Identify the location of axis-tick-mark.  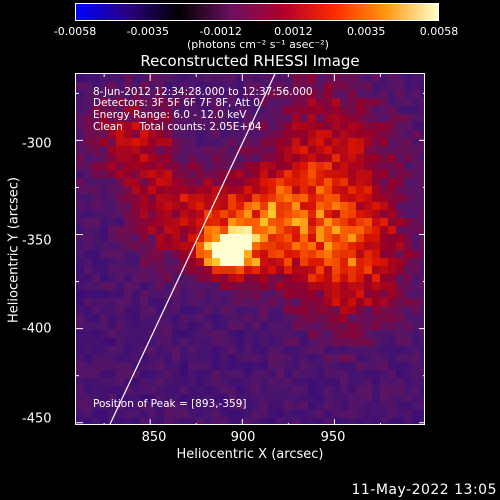
(79, 423).